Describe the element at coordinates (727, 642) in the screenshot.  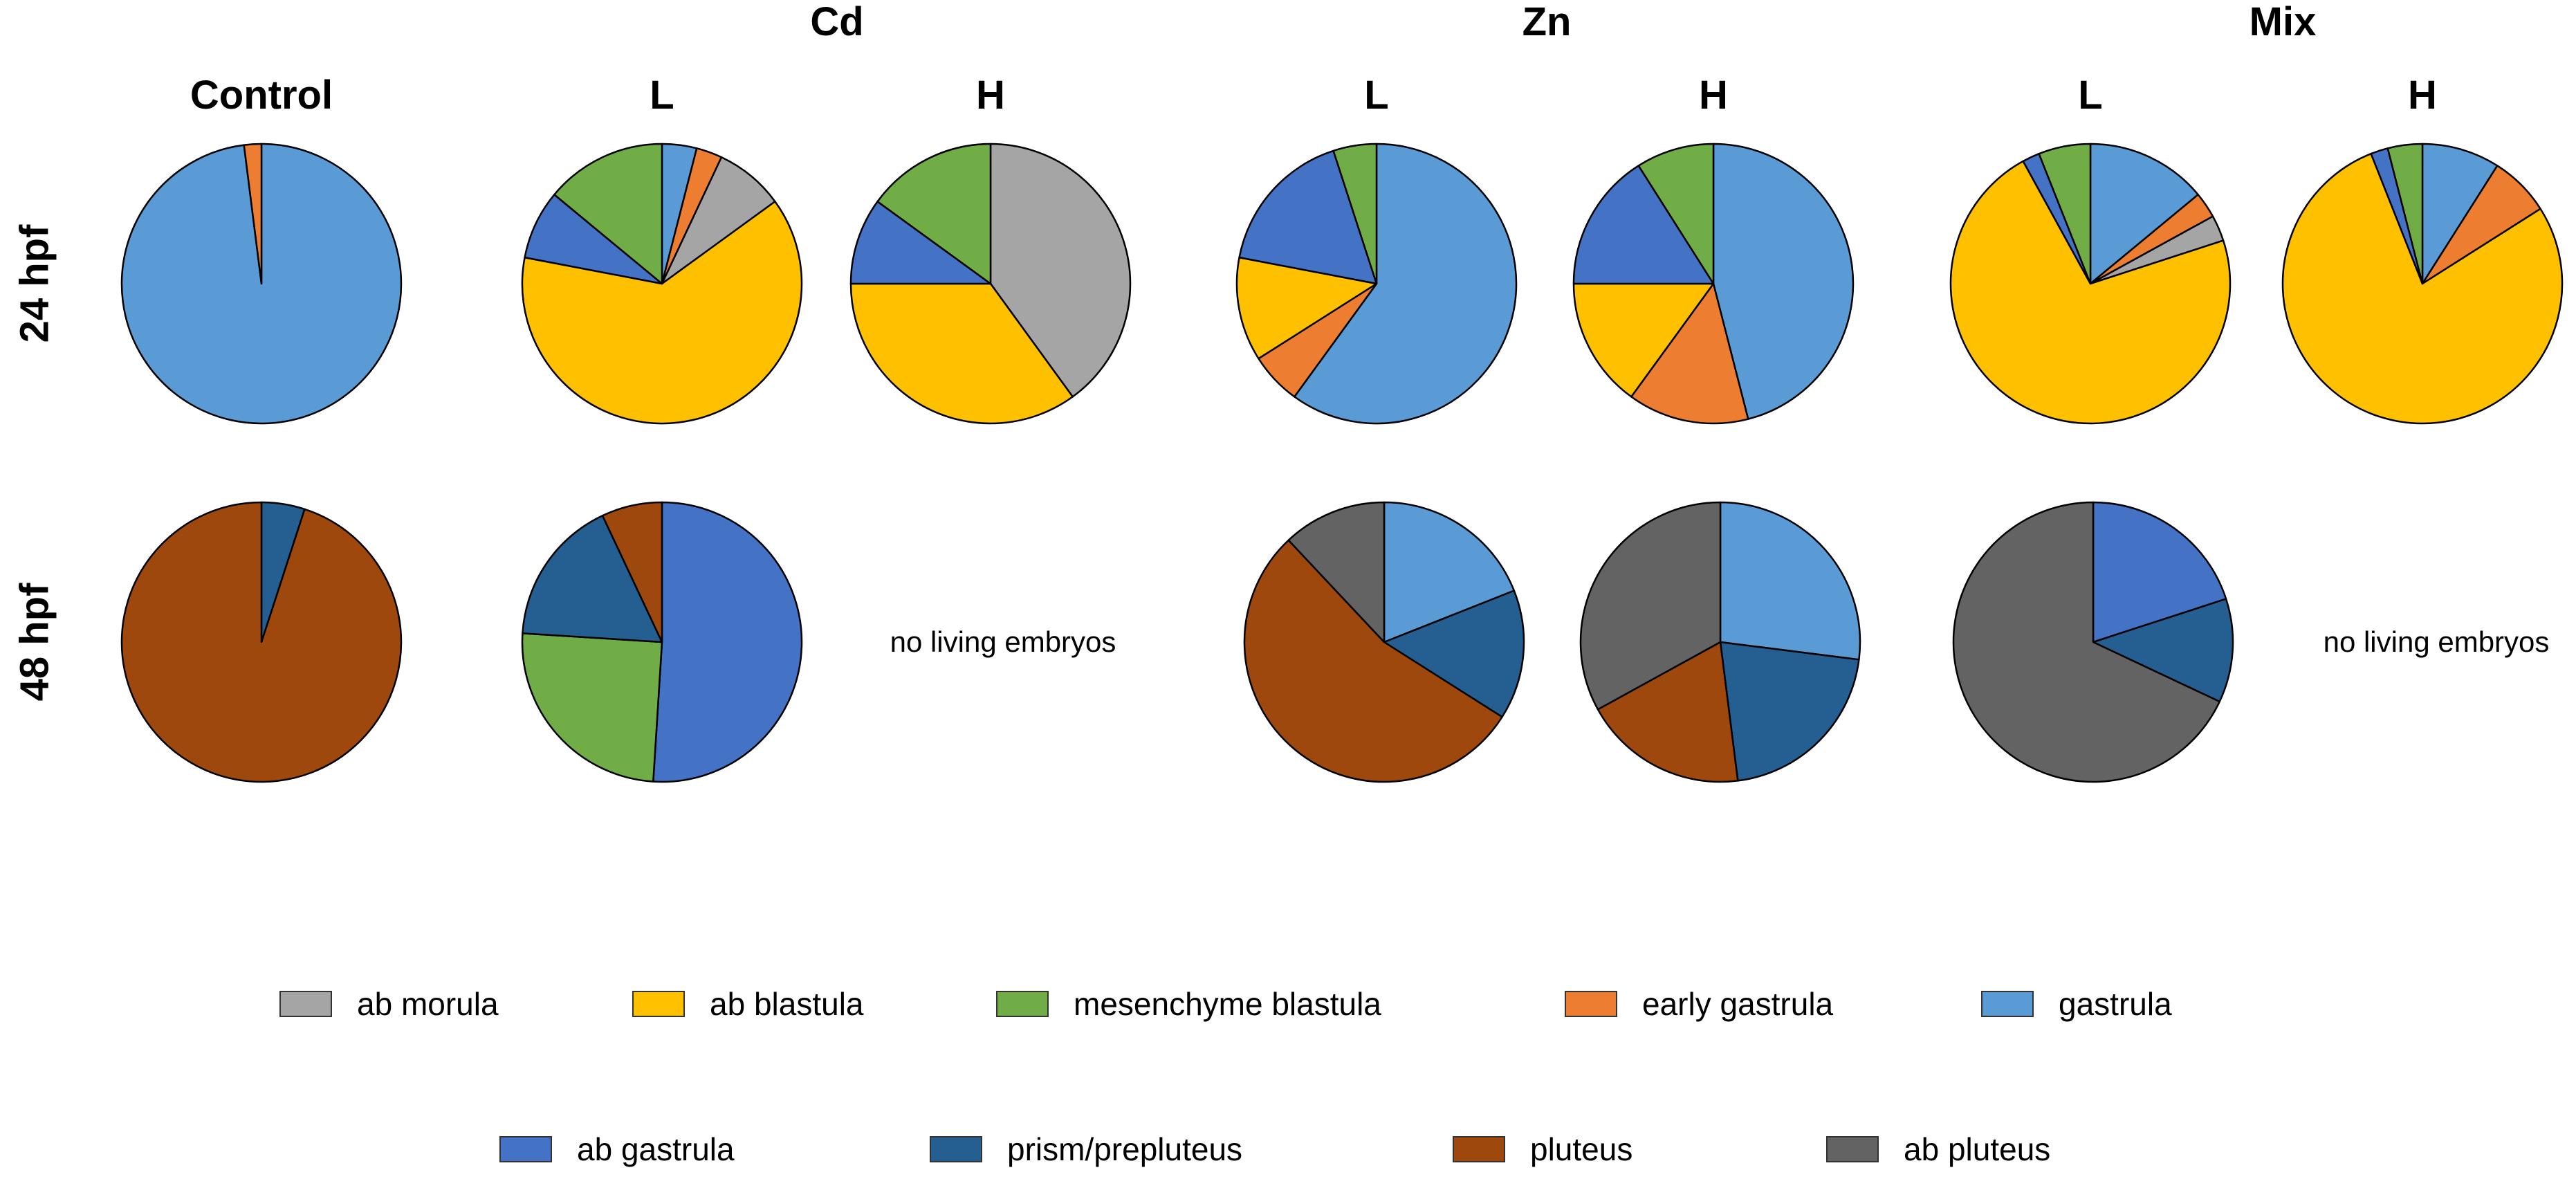
I see `pie-slice-cd-l-48-ab-gastrula` at that location.